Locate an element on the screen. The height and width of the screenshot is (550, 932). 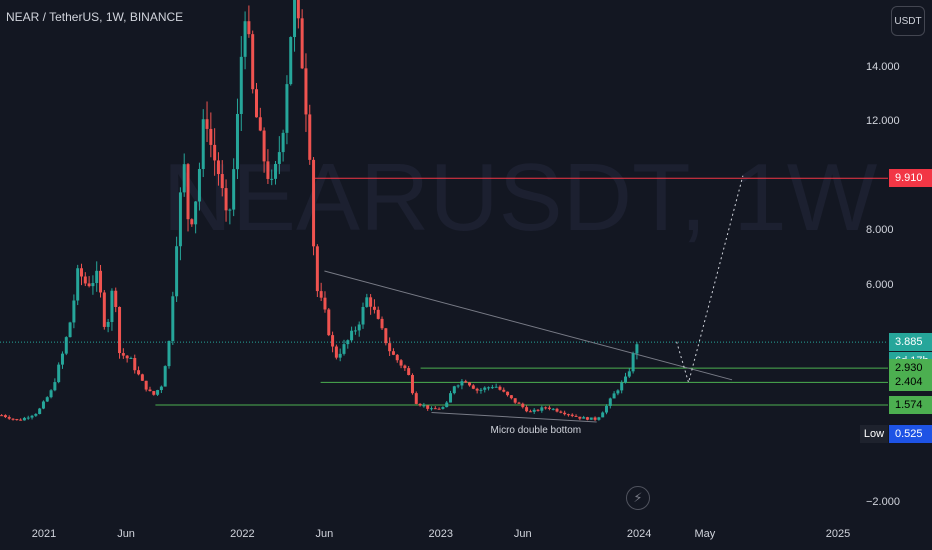
price-badge: 9.910 is located at coordinates (910, 178).